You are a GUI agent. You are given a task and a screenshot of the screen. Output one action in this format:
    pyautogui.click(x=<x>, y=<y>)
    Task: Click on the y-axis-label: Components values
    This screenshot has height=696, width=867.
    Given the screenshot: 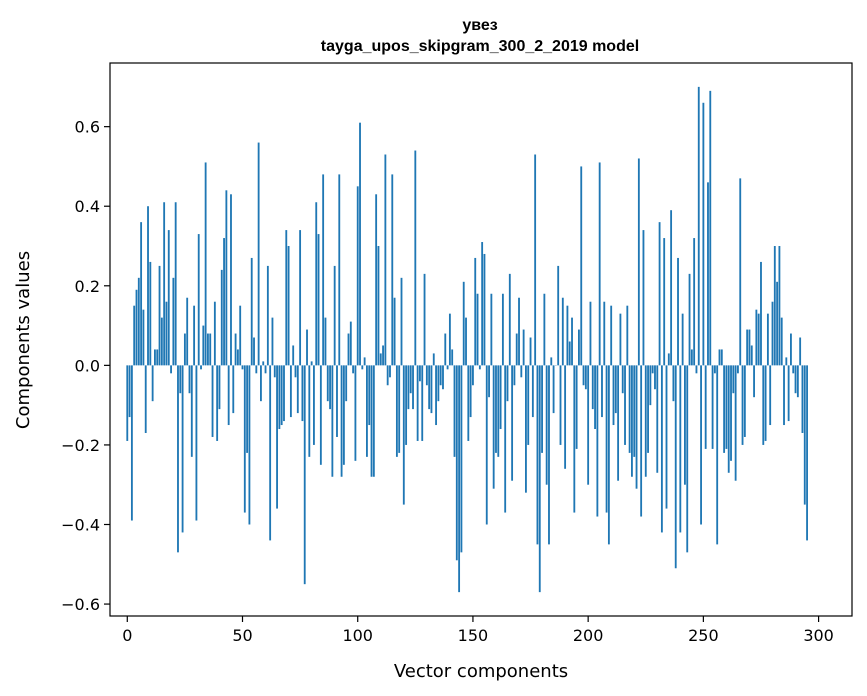 What is the action you would take?
    pyautogui.click(x=23, y=340)
    